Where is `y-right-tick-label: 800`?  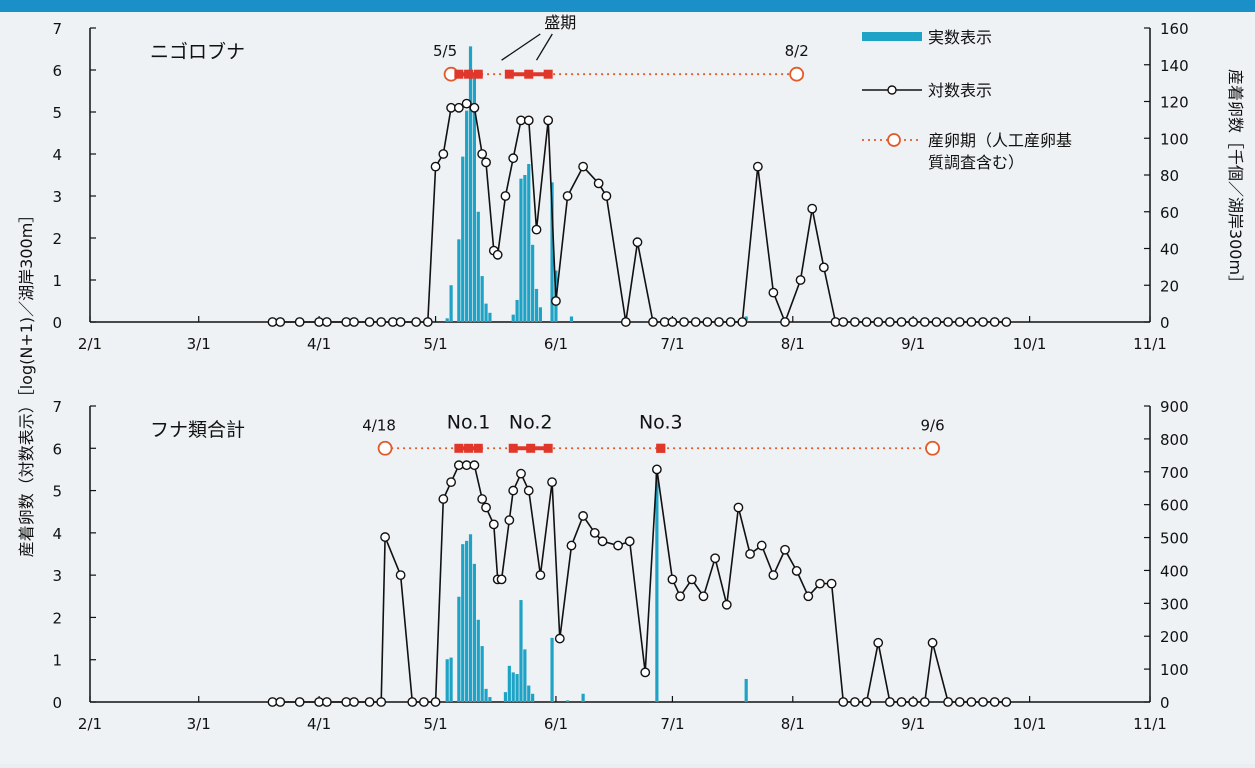 y-right-tick-label: 800 is located at coordinates (1174, 440).